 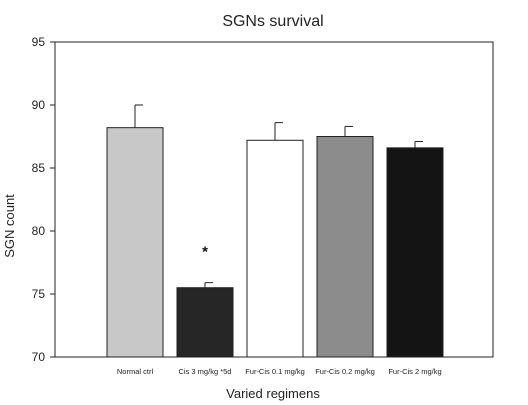 What do you see at coordinates (39, 357) in the screenshot?
I see `y-tick-label: 70` at bounding box center [39, 357].